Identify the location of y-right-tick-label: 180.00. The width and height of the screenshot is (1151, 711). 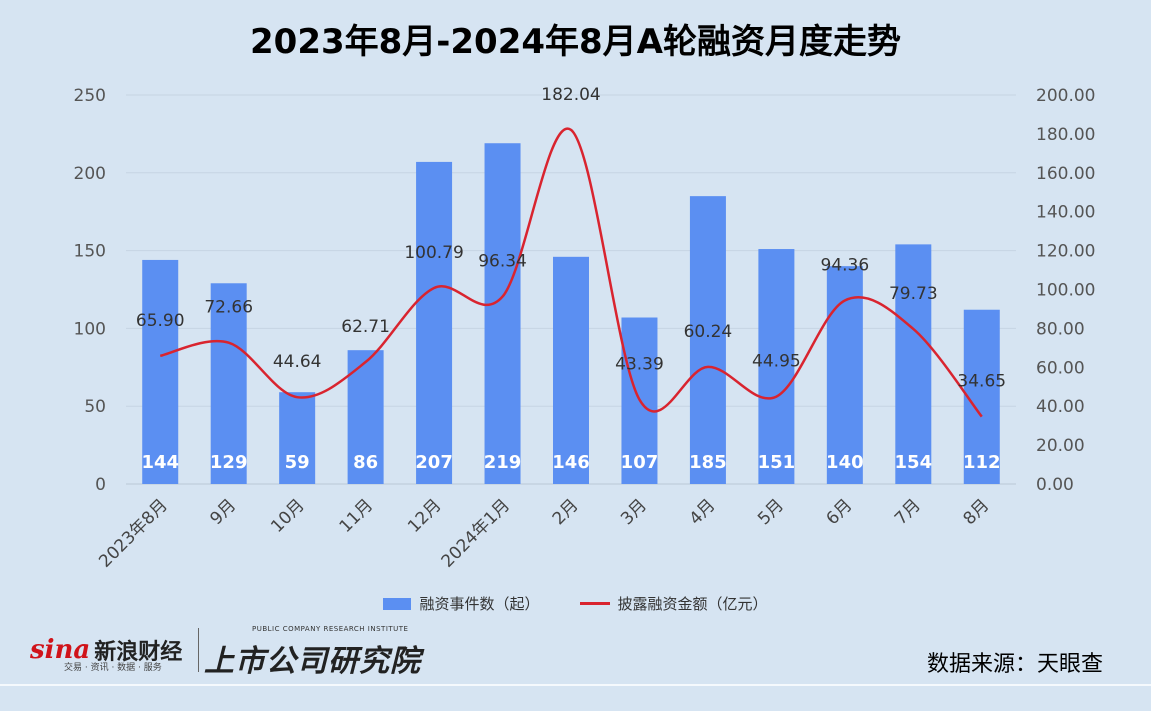
(1065, 135).